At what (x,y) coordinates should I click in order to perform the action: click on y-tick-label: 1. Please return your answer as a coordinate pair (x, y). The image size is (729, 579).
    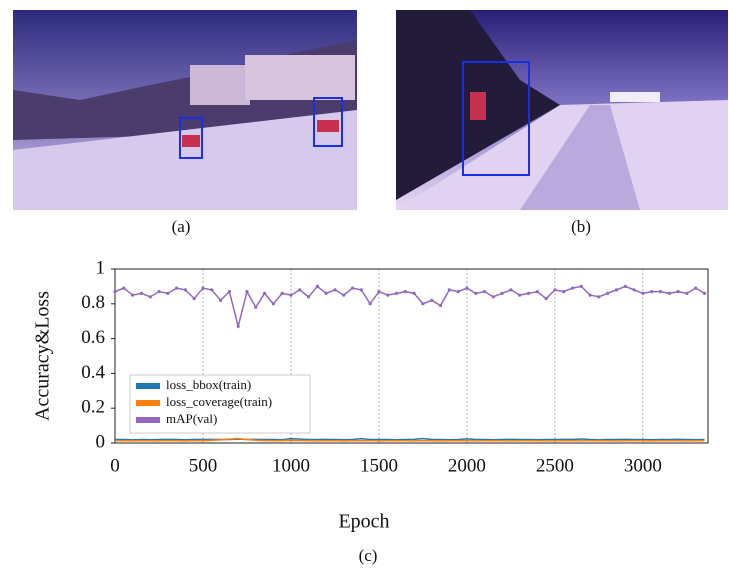
    Looking at the image, I should click on (101, 267).